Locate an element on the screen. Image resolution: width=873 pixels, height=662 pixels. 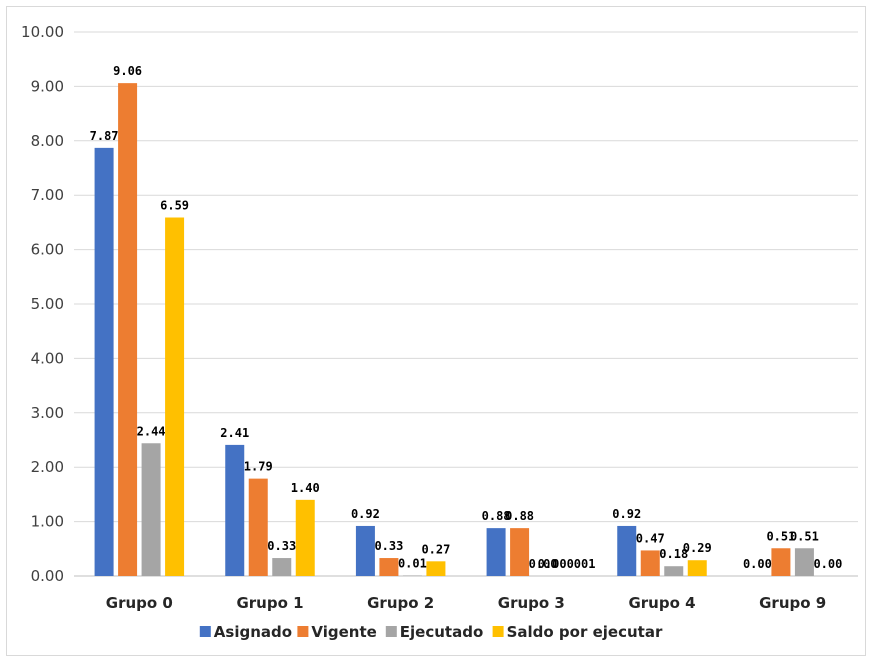
y-tick-label: 2.00 is located at coordinates (47, 467).